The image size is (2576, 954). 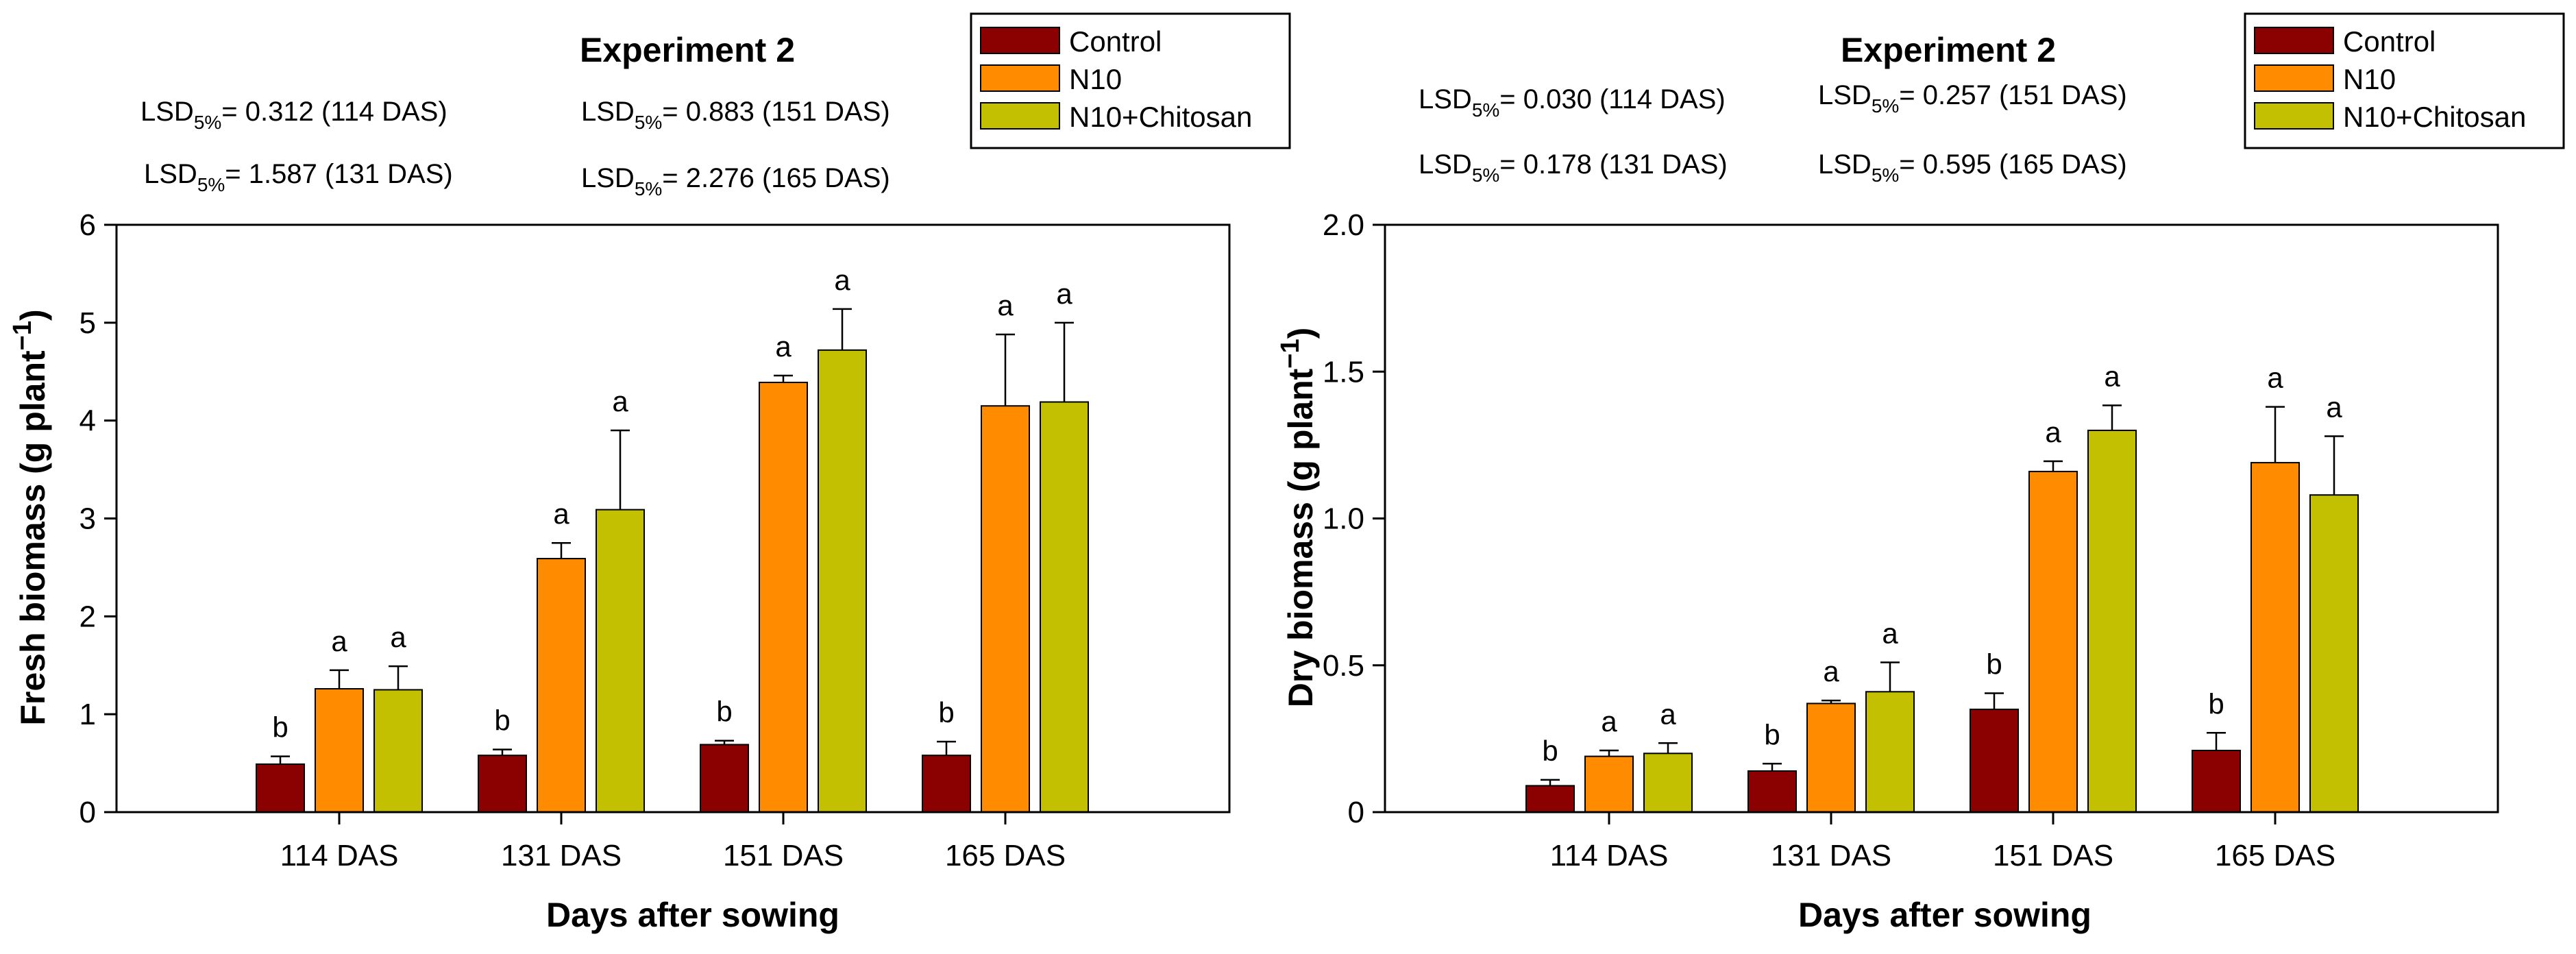 What do you see at coordinates (1973, 167) in the screenshot?
I see `lsd-165: LSD5%= 0.595 (165 DAS)` at bounding box center [1973, 167].